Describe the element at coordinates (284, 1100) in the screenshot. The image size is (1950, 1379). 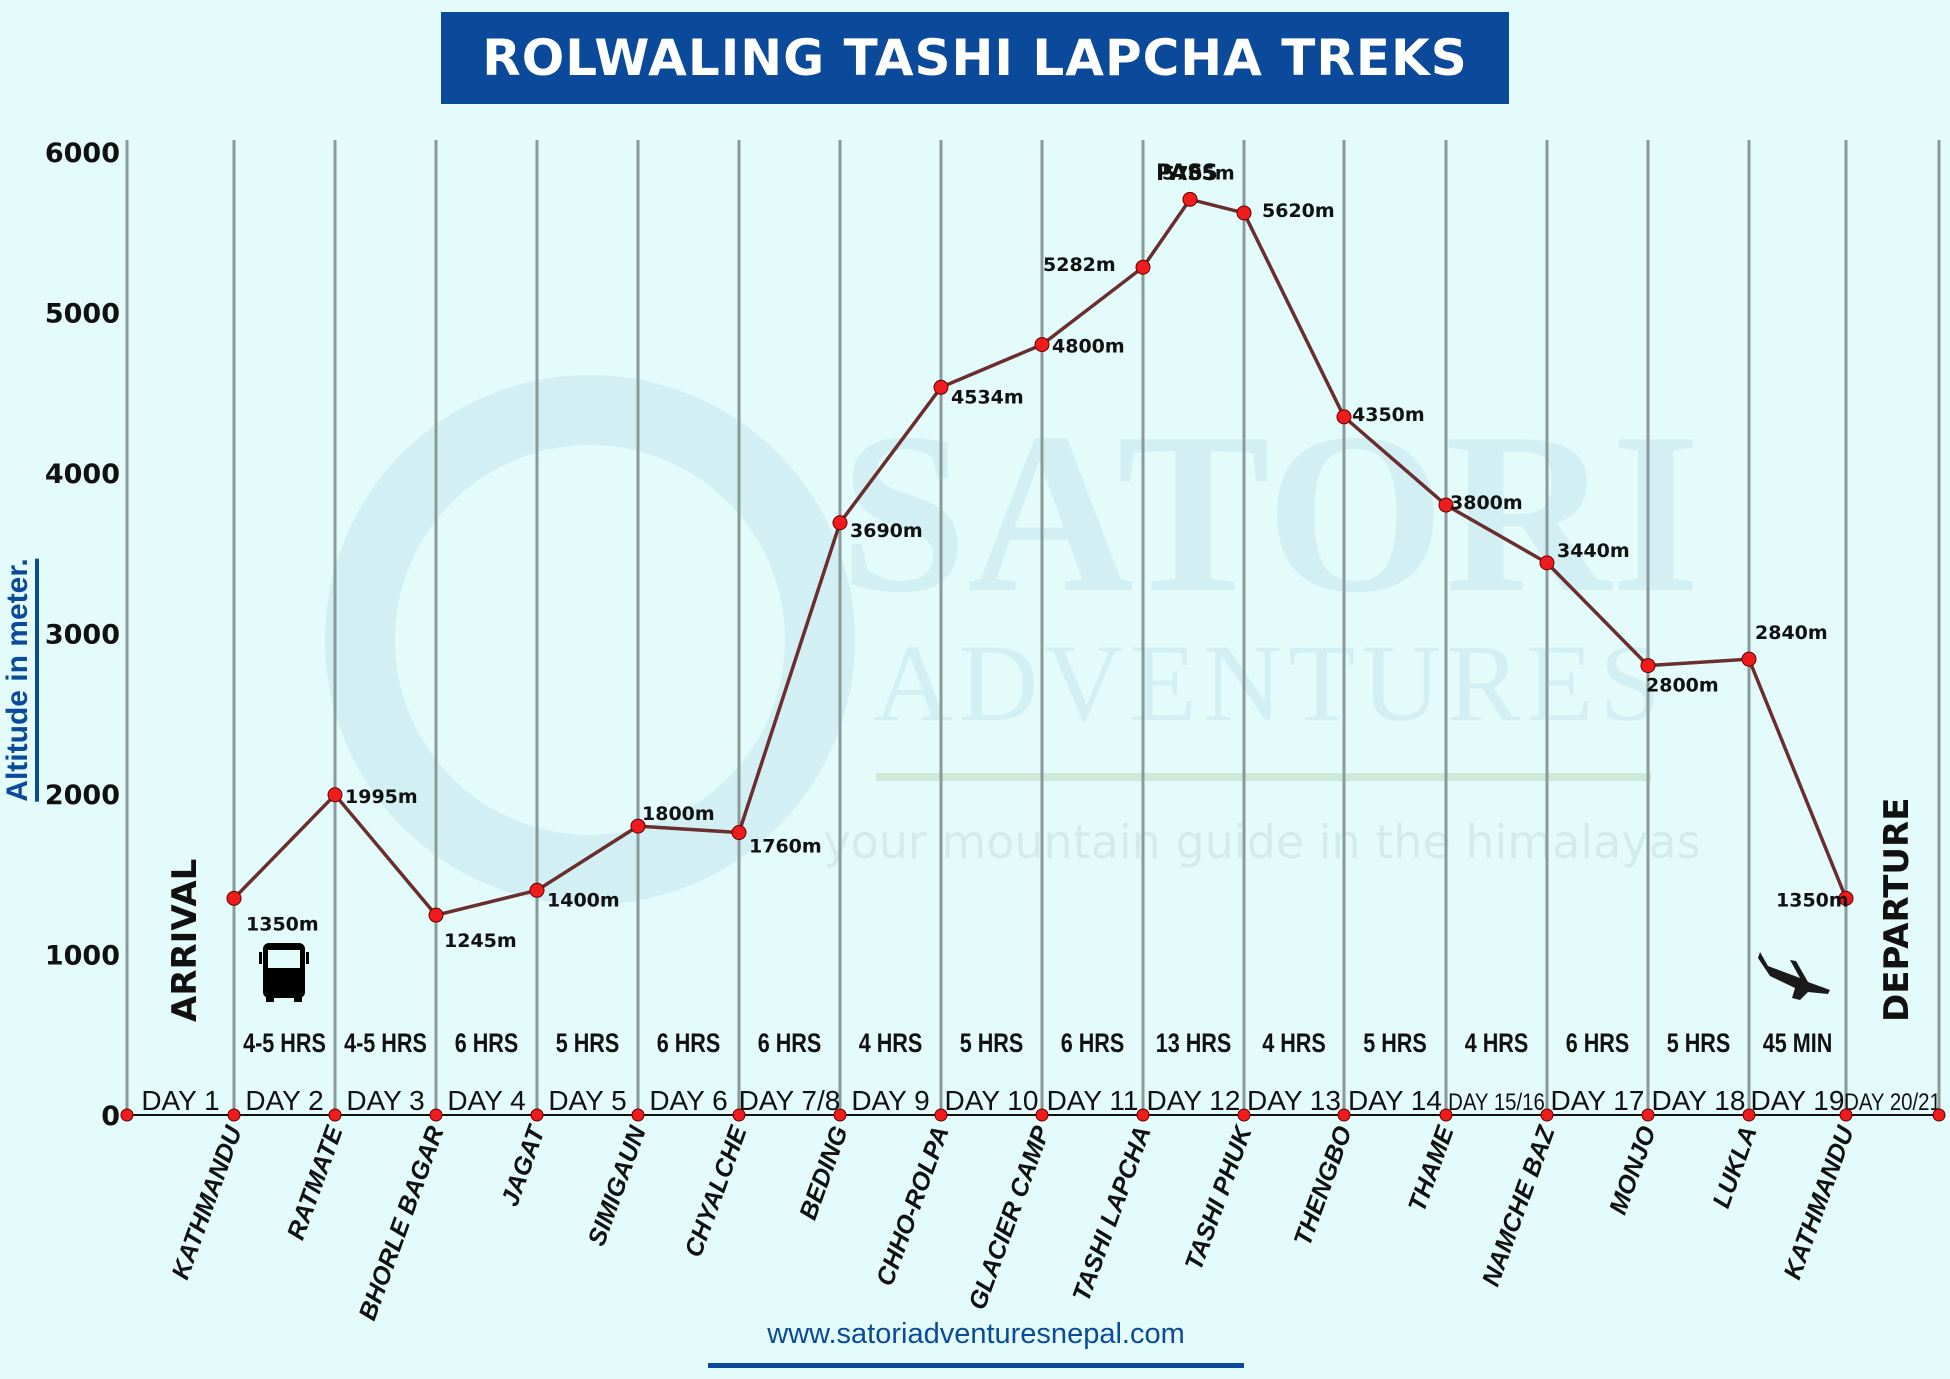
I see `day-label: DAY 2` at that location.